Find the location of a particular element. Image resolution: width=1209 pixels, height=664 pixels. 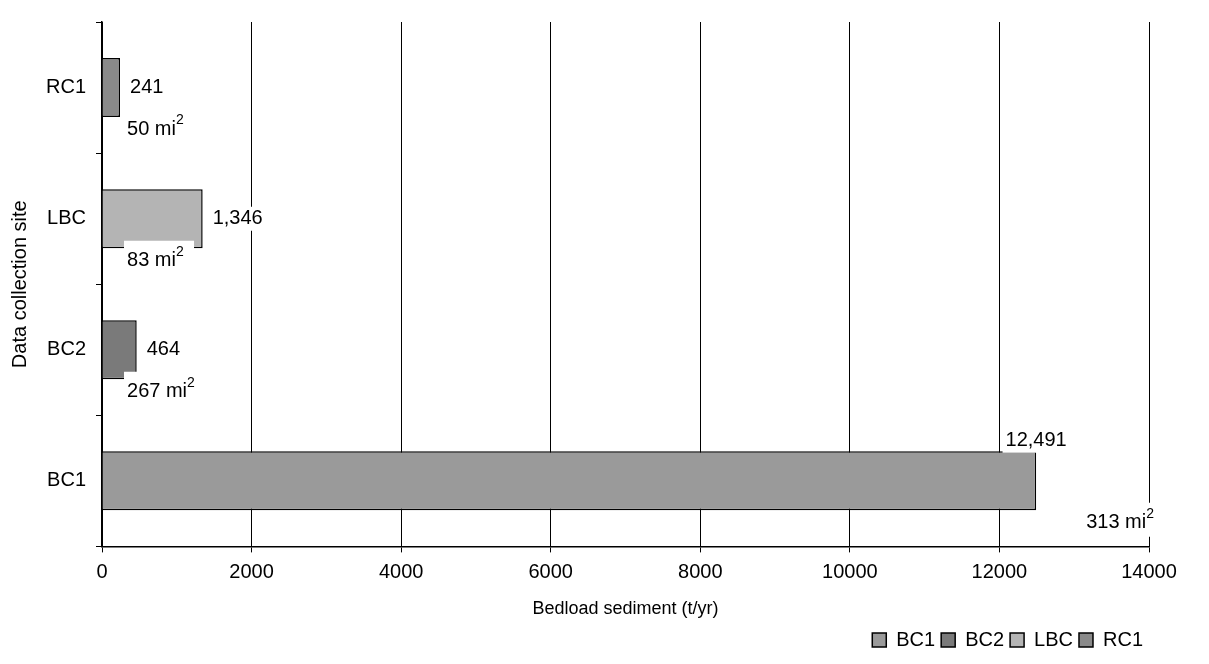

x-tick-label: 4000 is located at coordinates (401, 570).